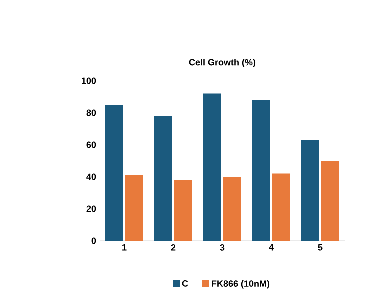 The height and width of the screenshot is (308, 368). Describe the element at coordinates (91, 177) in the screenshot. I see `y-tick-label: 40` at that location.